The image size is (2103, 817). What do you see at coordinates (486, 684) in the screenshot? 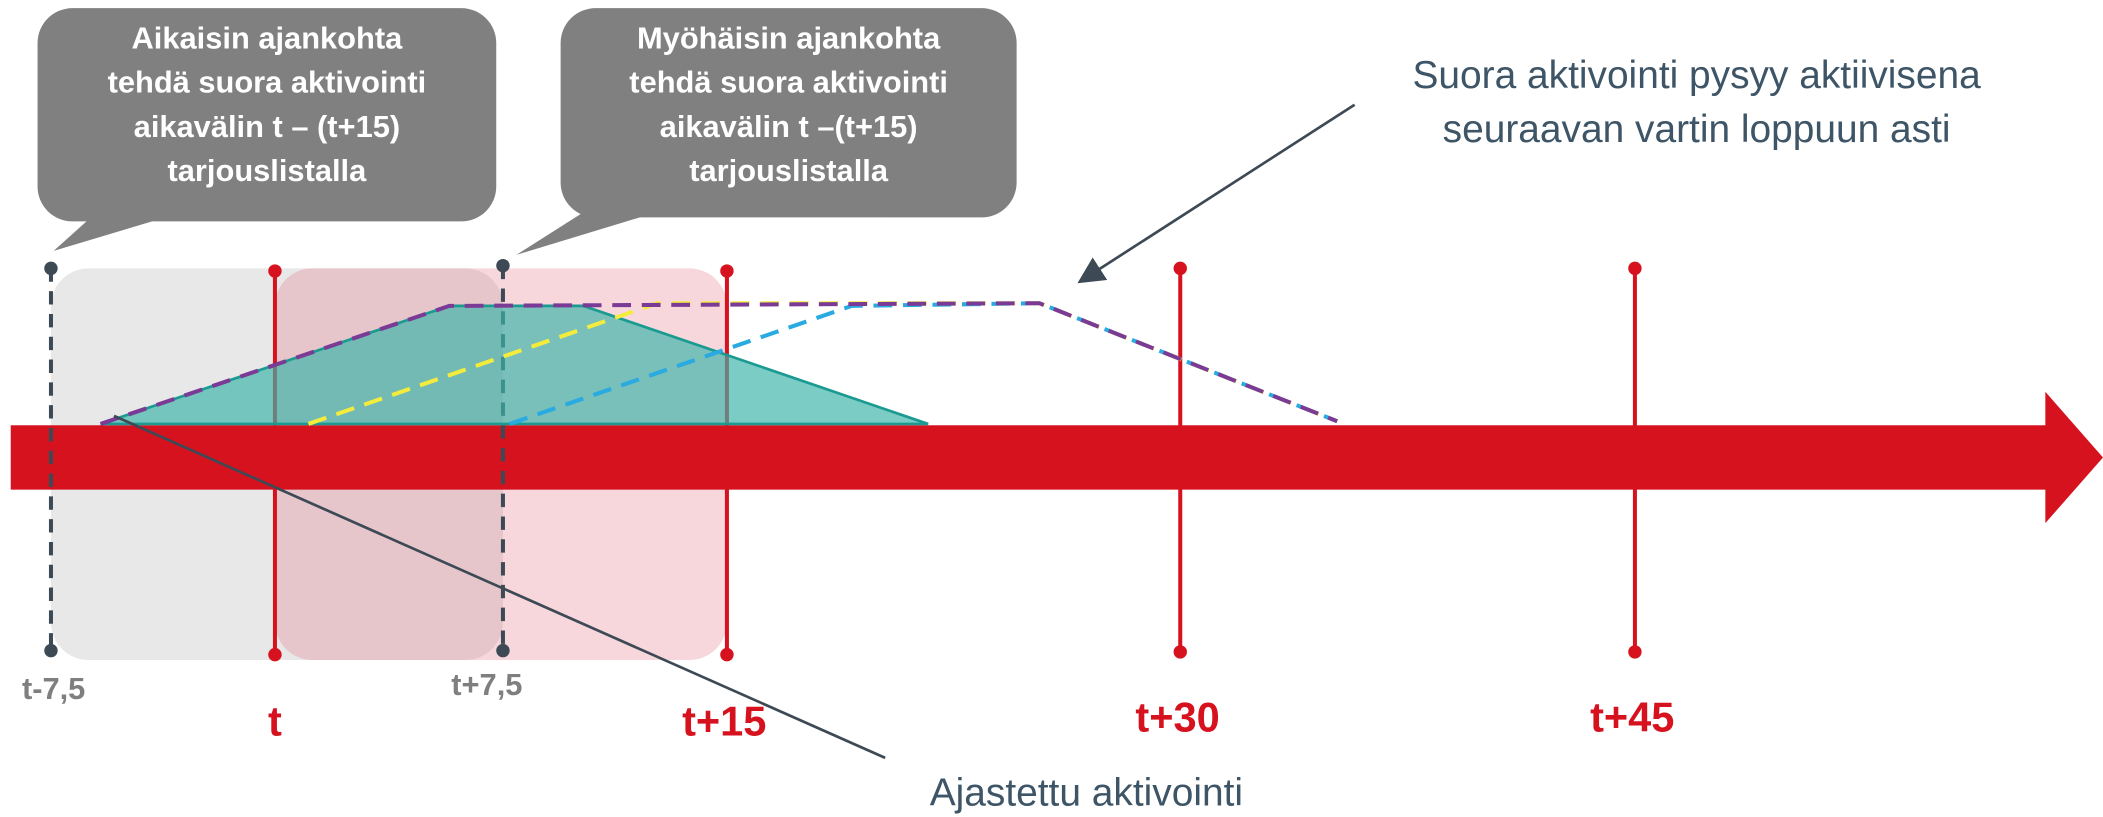
I see `time-label: t+7,5` at bounding box center [486, 684].